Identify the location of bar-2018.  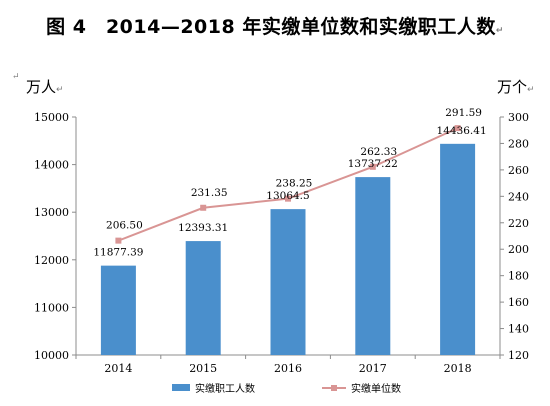
(458, 249).